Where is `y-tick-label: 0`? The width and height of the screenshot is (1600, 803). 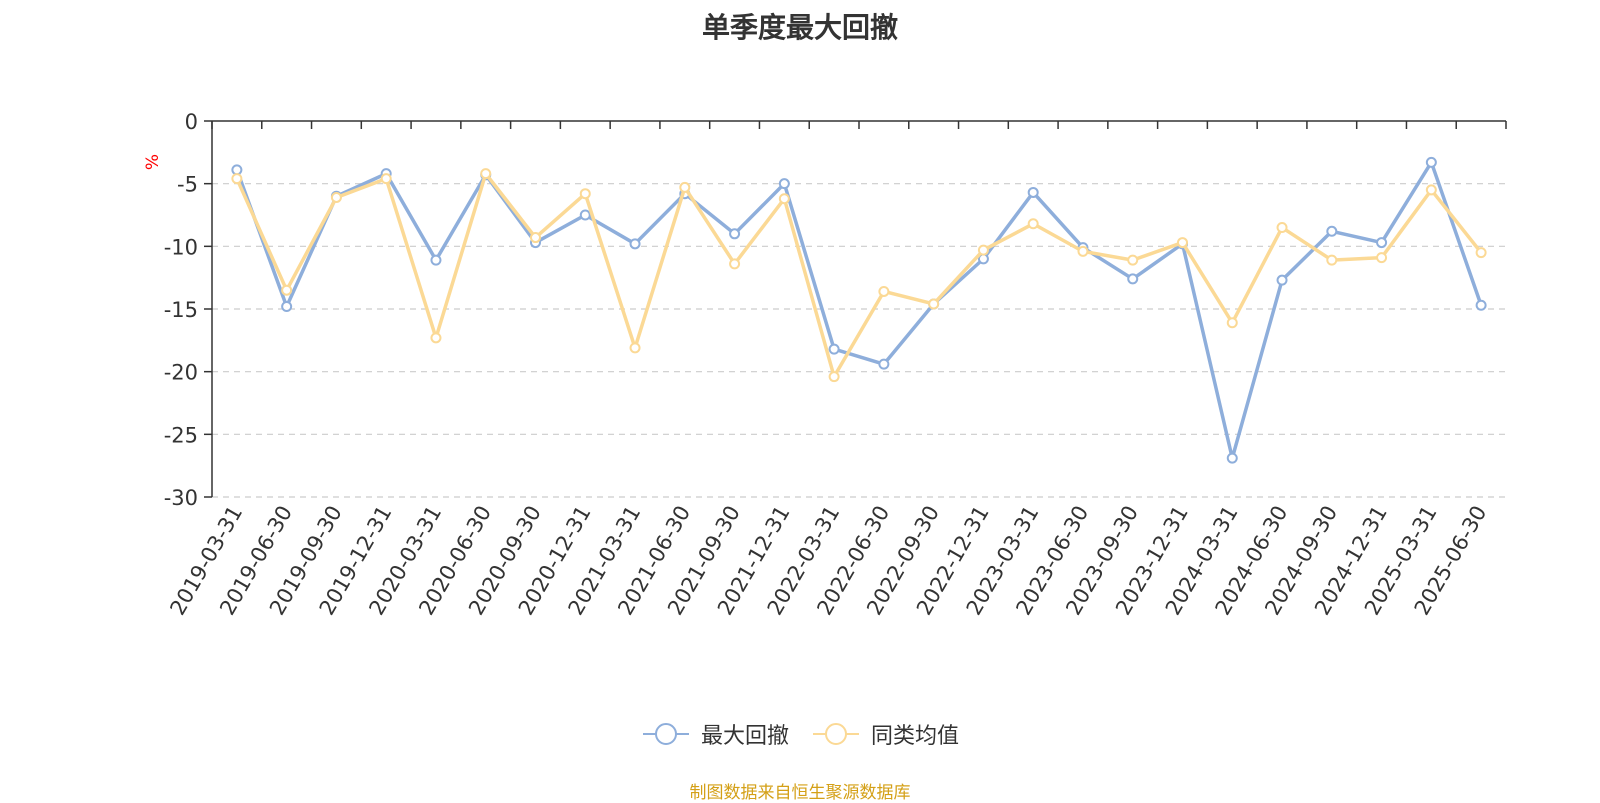
y-tick-label: 0 is located at coordinates (191, 122).